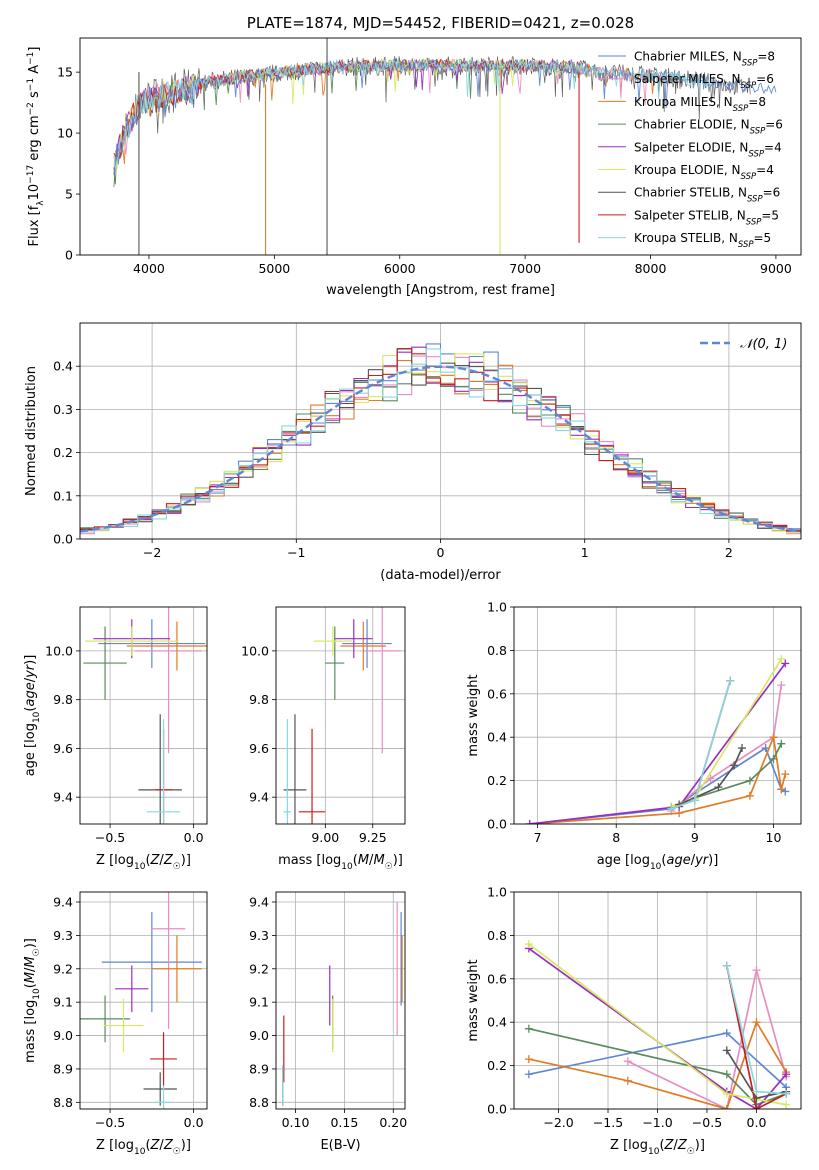  What do you see at coordinates (743, 344) in the screenshot?
I see `legend: 𝒩(0, 1)` at bounding box center [743, 344].